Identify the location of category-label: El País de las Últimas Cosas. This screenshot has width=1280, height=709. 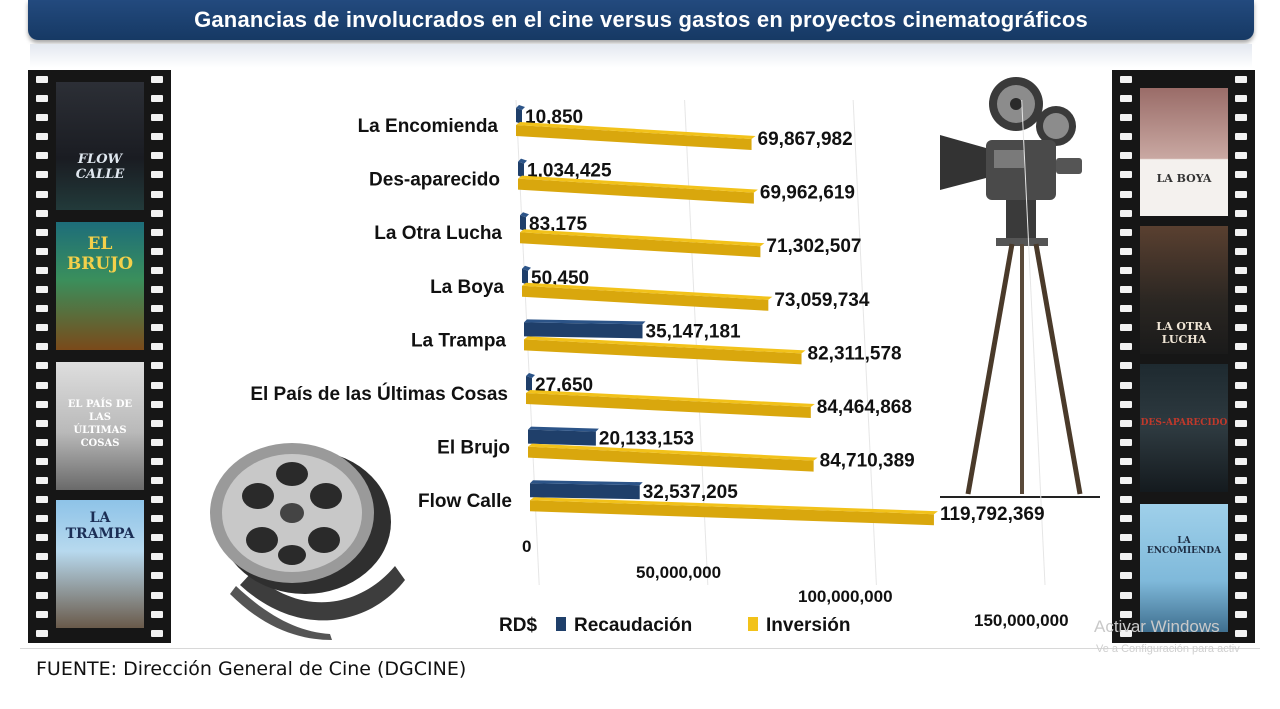
(379, 394).